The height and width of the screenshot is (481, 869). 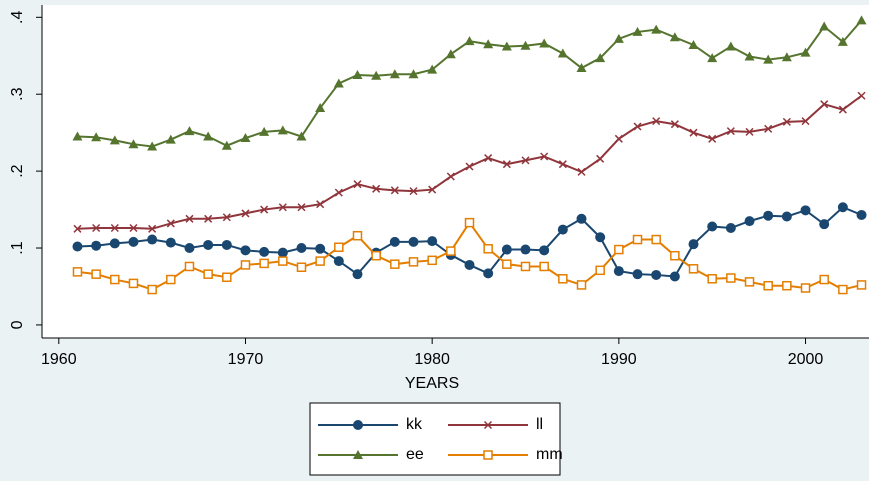 What do you see at coordinates (806, 359) in the screenshot?
I see `x-tick-label: 2000` at bounding box center [806, 359].